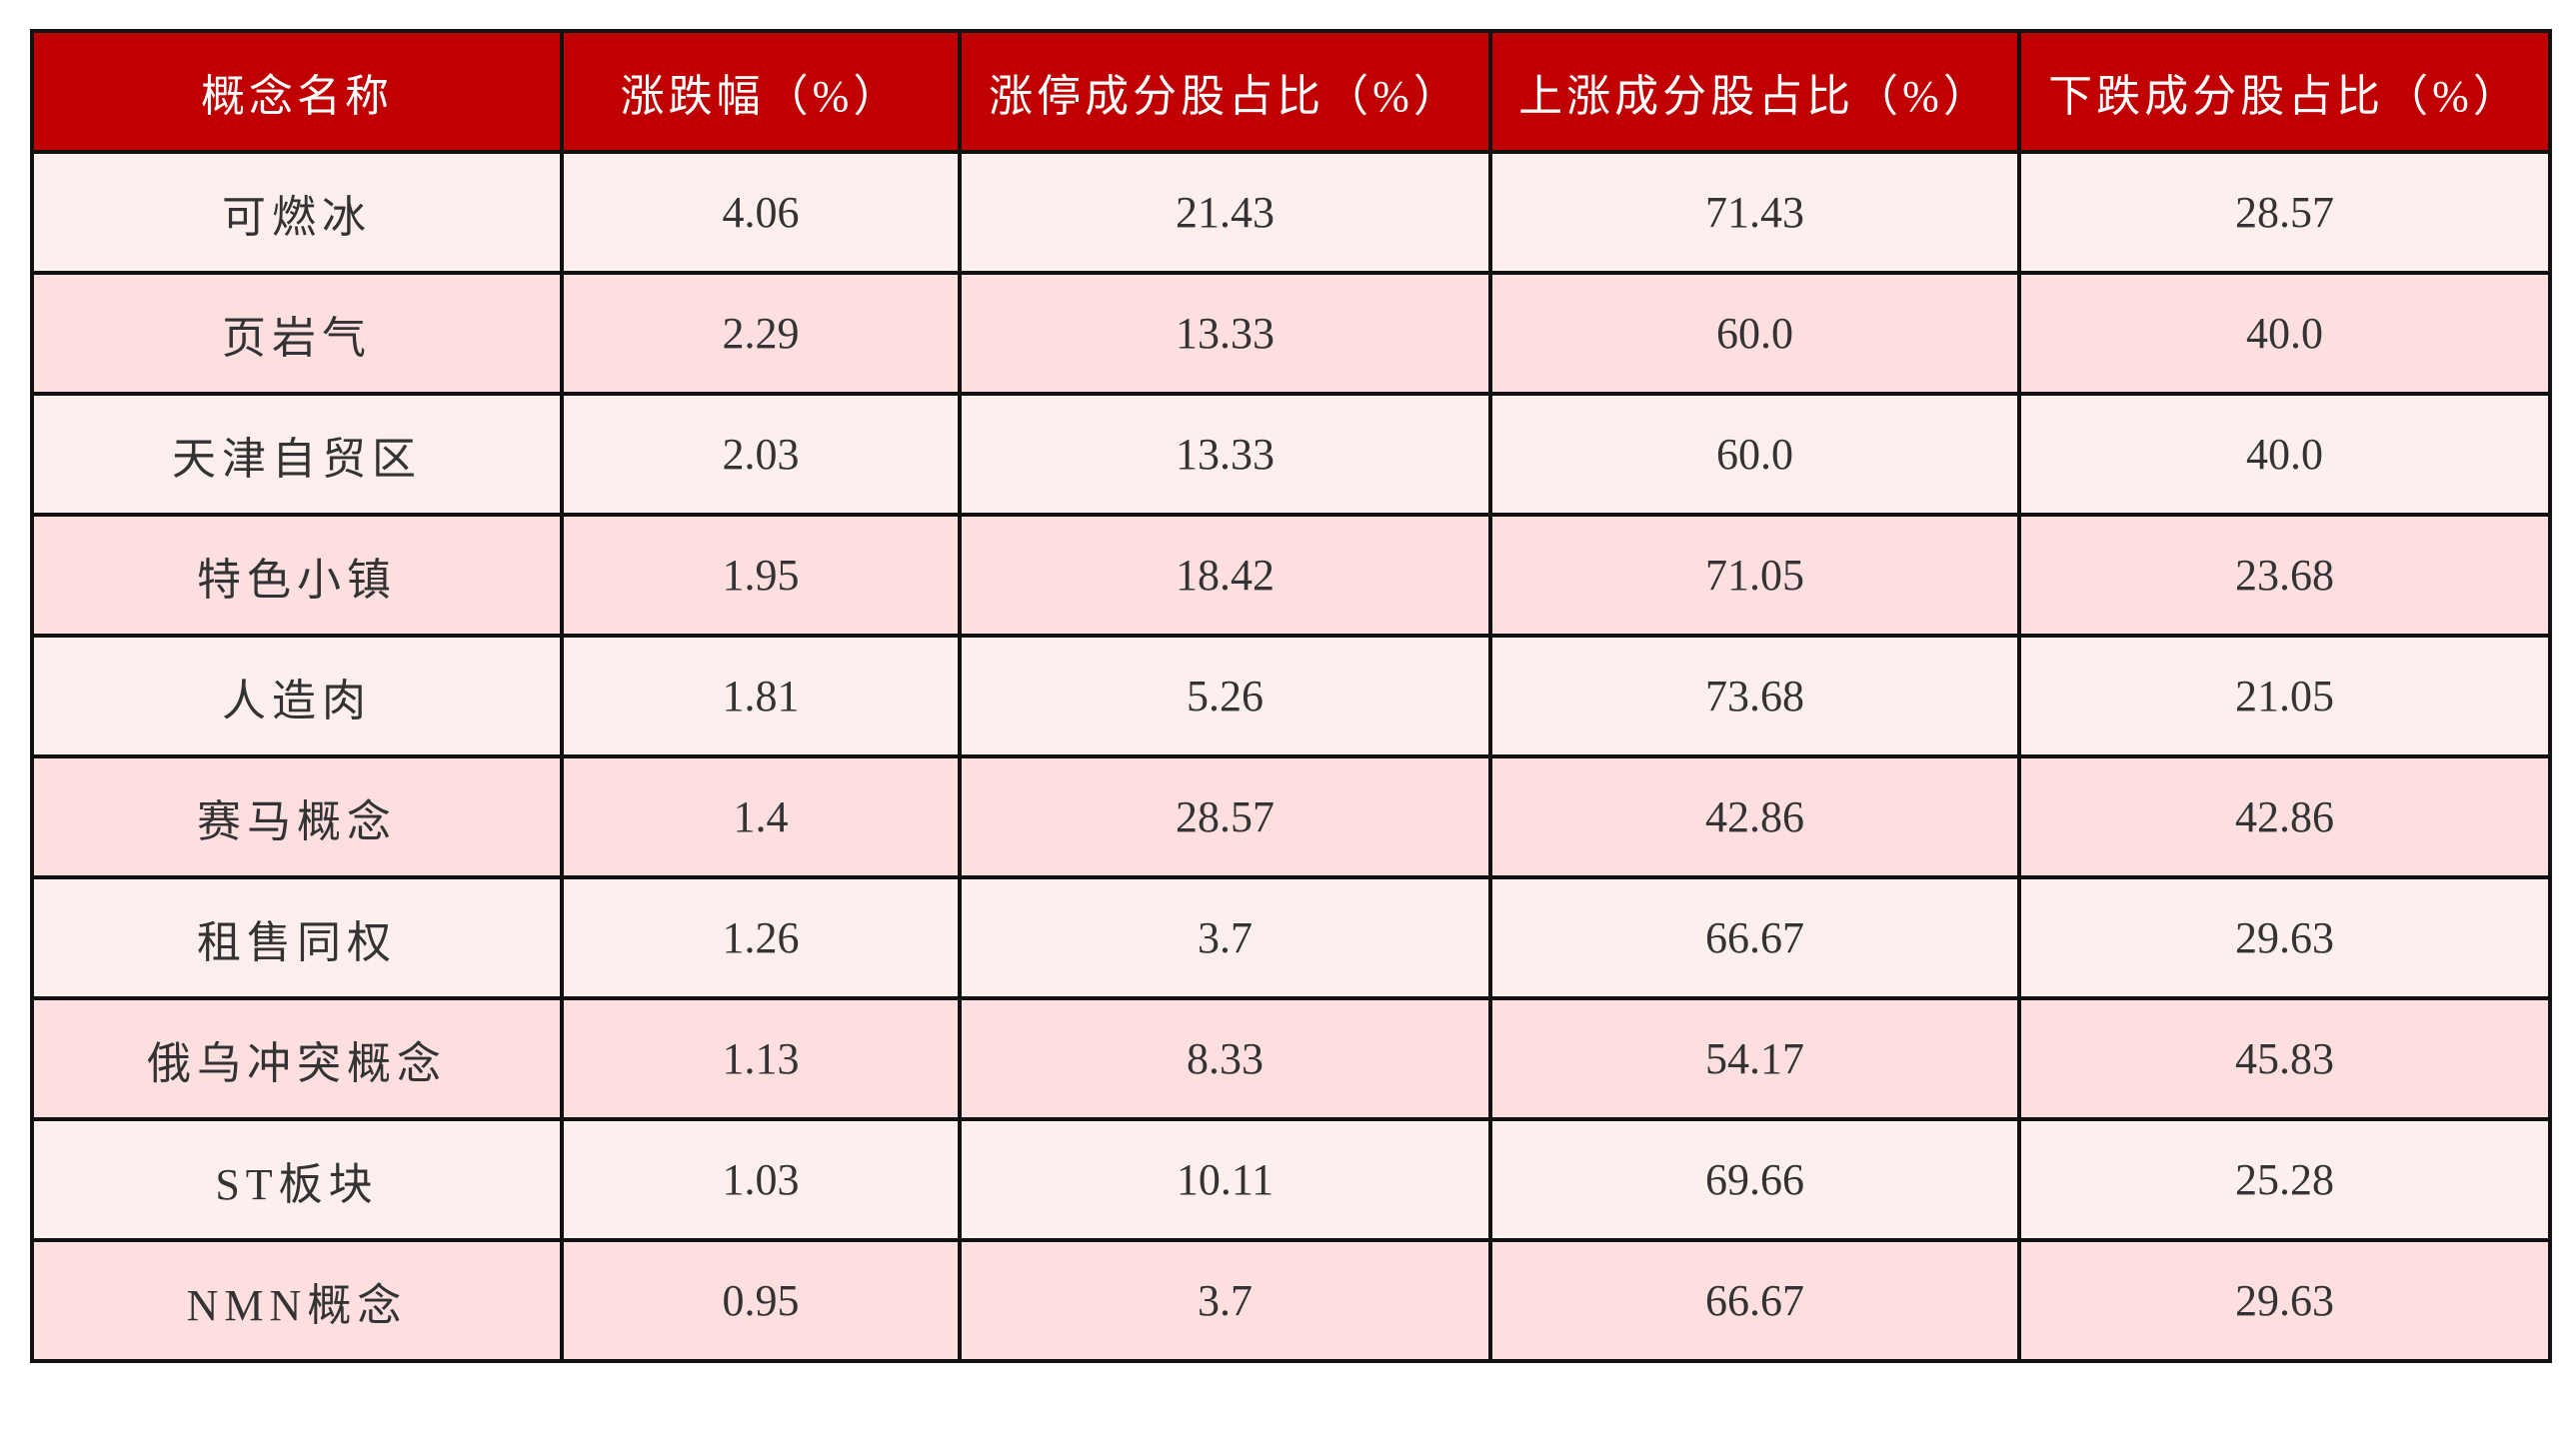 Image resolution: width=2576 pixels, height=1433 pixels. Describe the element at coordinates (297, 212) in the screenshot. I see `cell-concept-name: 可燃冰` at that location.